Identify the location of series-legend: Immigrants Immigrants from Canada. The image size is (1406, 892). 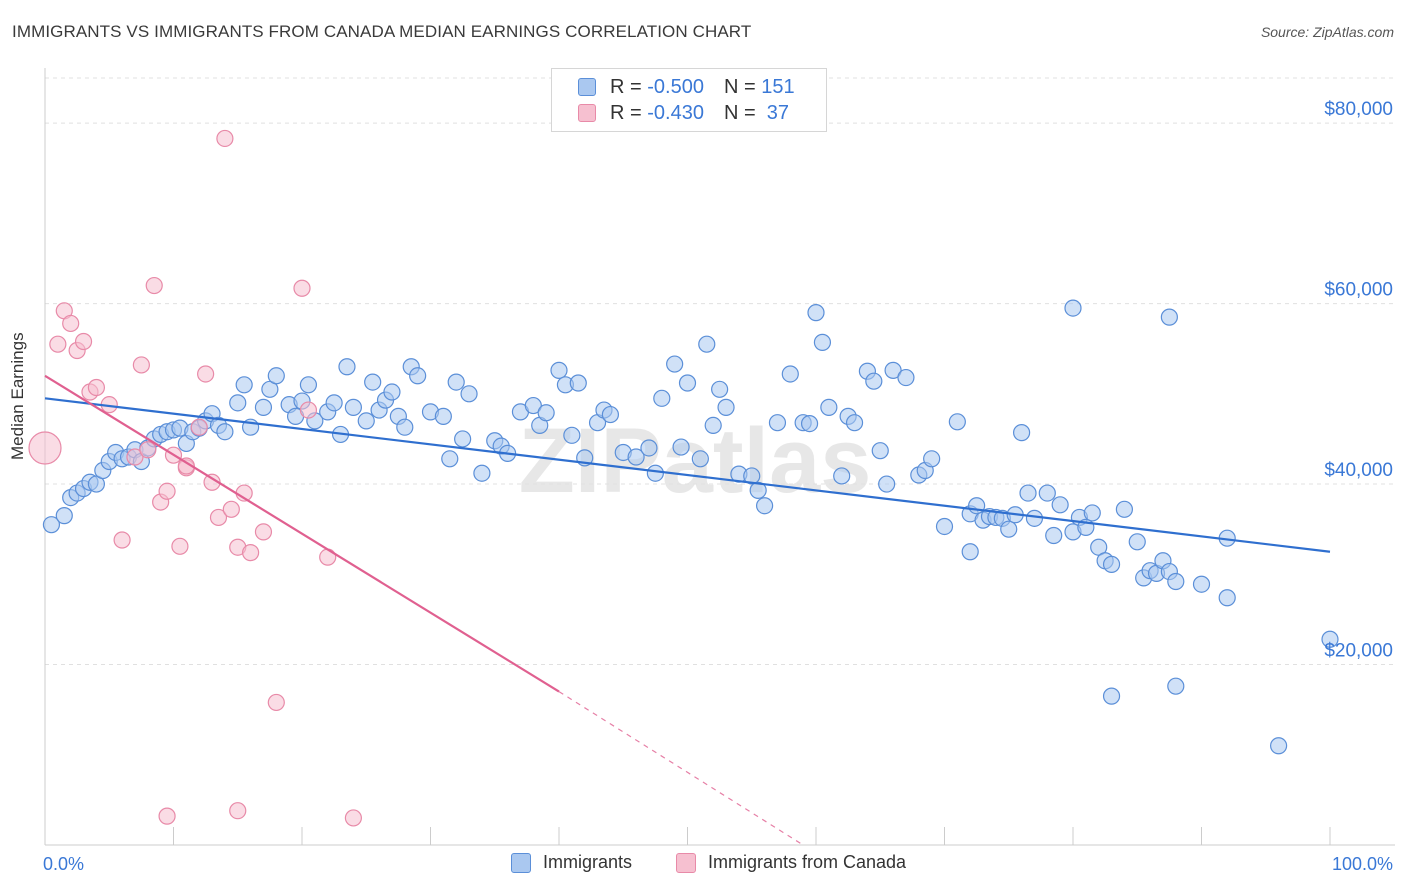
(703, 865).